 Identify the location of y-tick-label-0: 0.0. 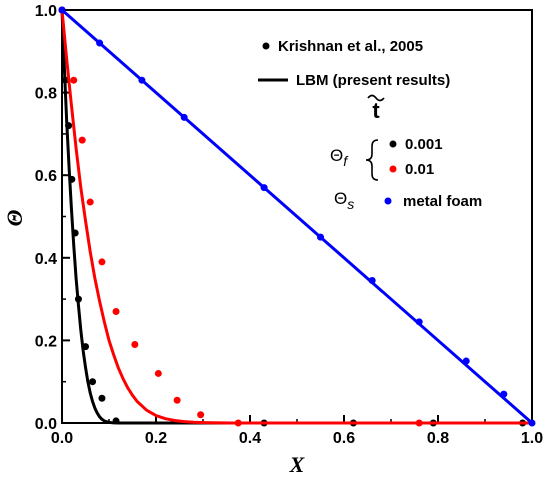
(46, 424).